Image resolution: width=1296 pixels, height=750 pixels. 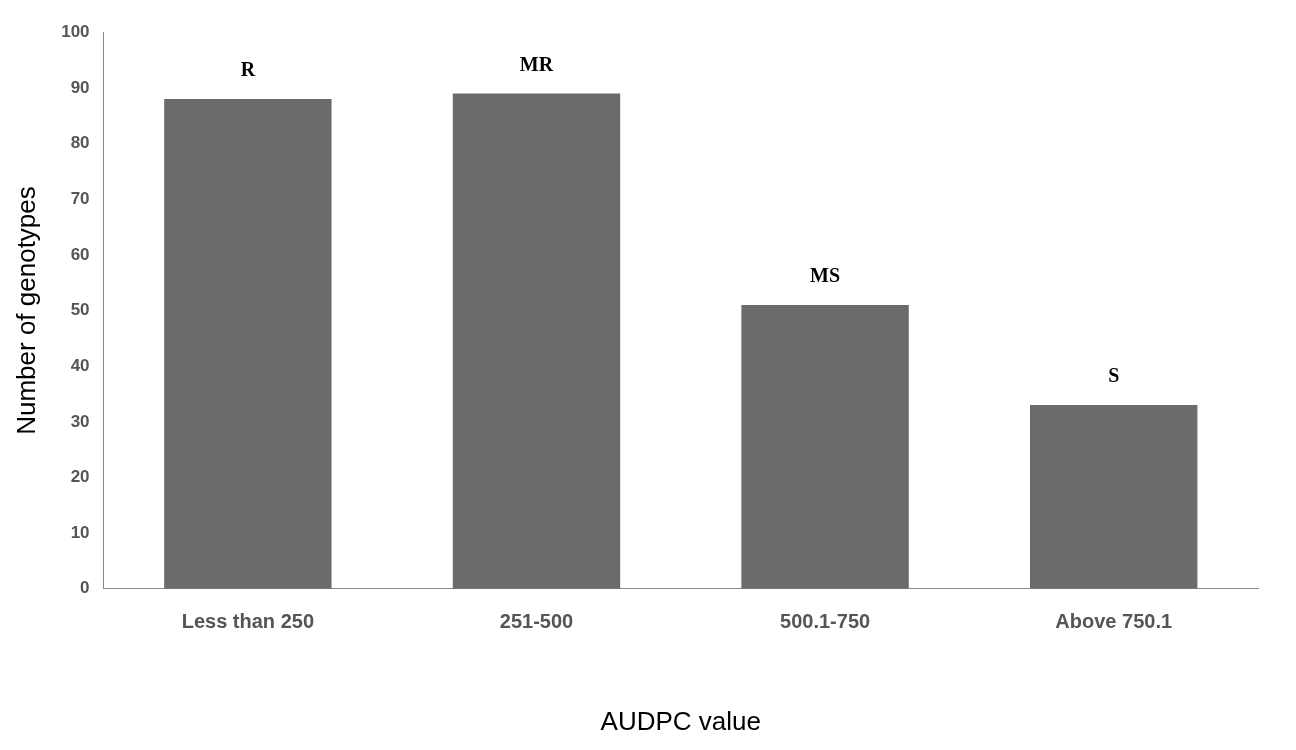 I want to click on y-tick-label: 80, so click(x=80, y=143).